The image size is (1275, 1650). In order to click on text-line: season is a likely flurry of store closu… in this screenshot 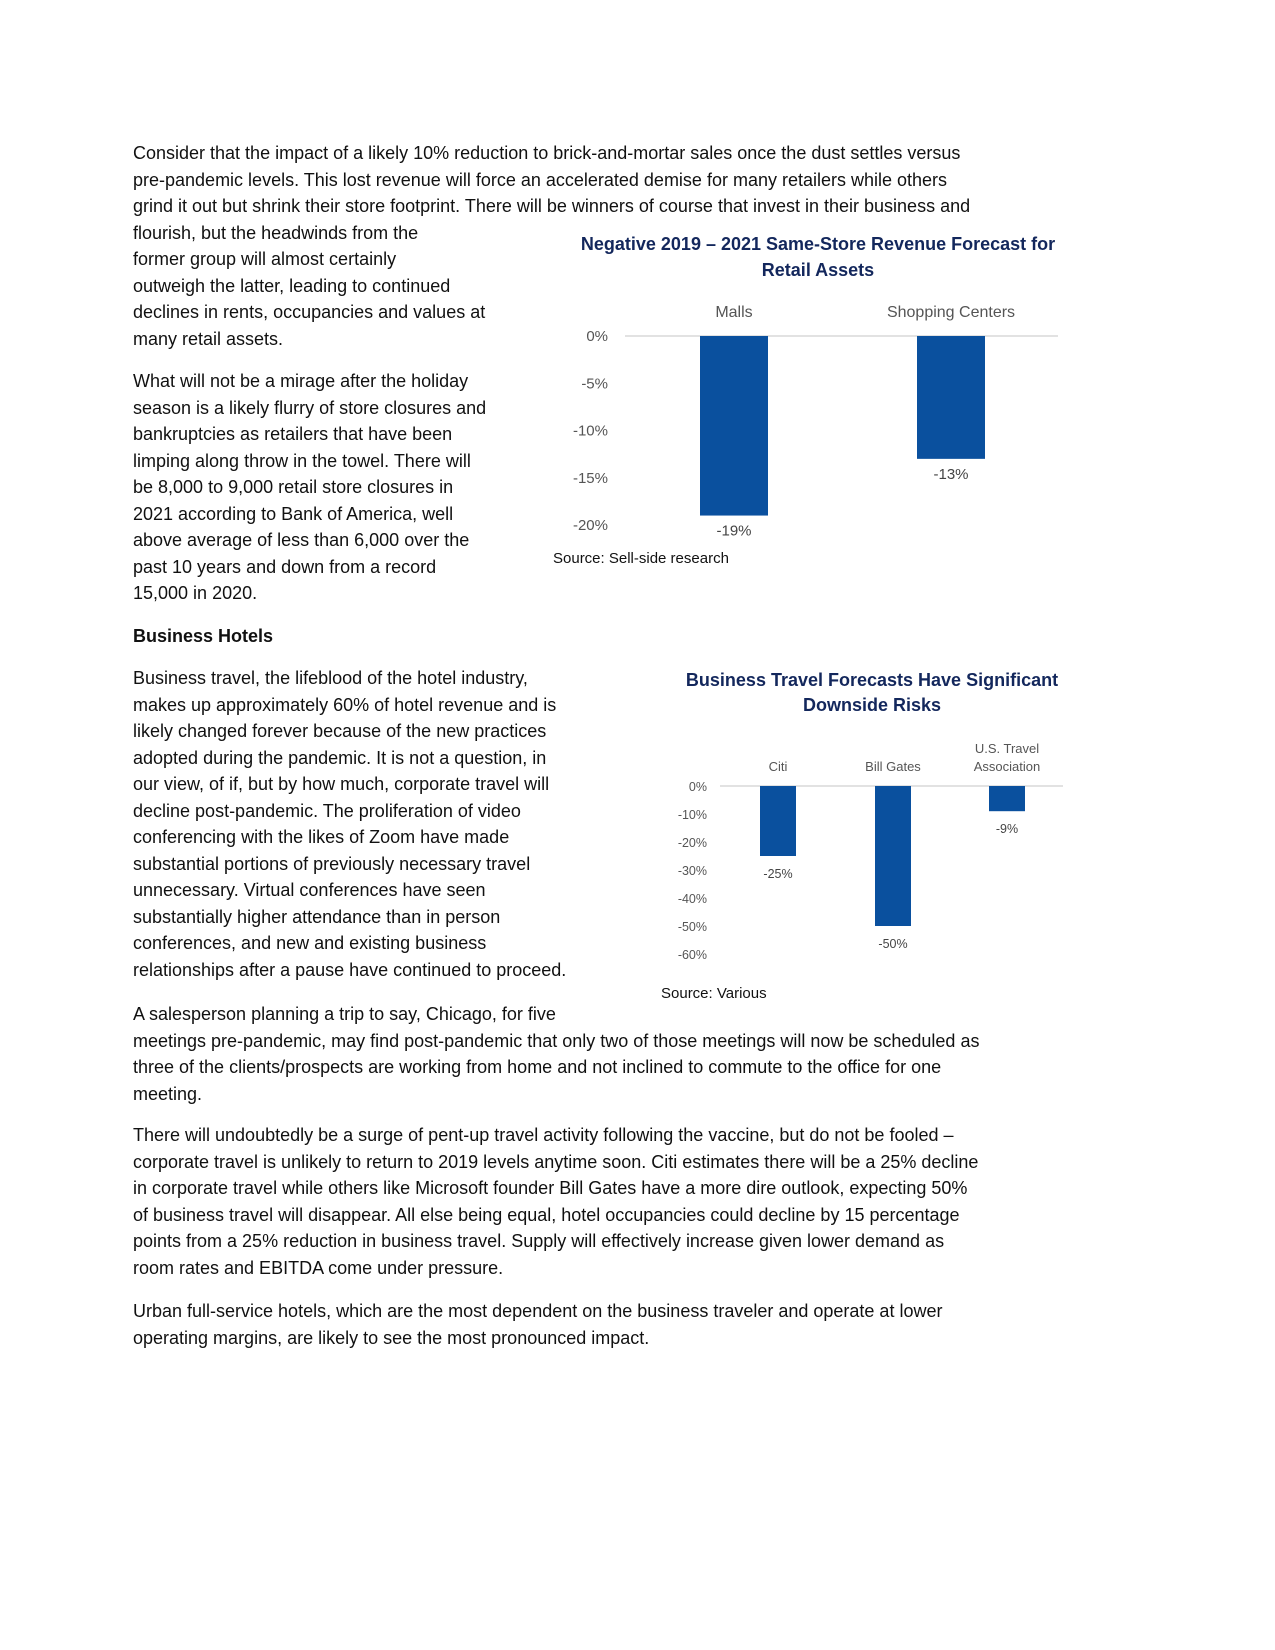, I will do `click(310, 407)`.